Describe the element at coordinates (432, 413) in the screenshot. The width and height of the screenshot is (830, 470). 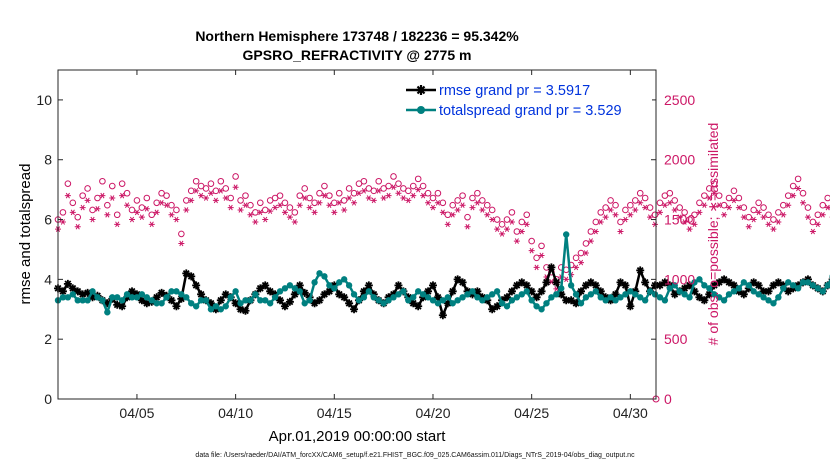
I see `x-tick-label: 04/20` at that location.